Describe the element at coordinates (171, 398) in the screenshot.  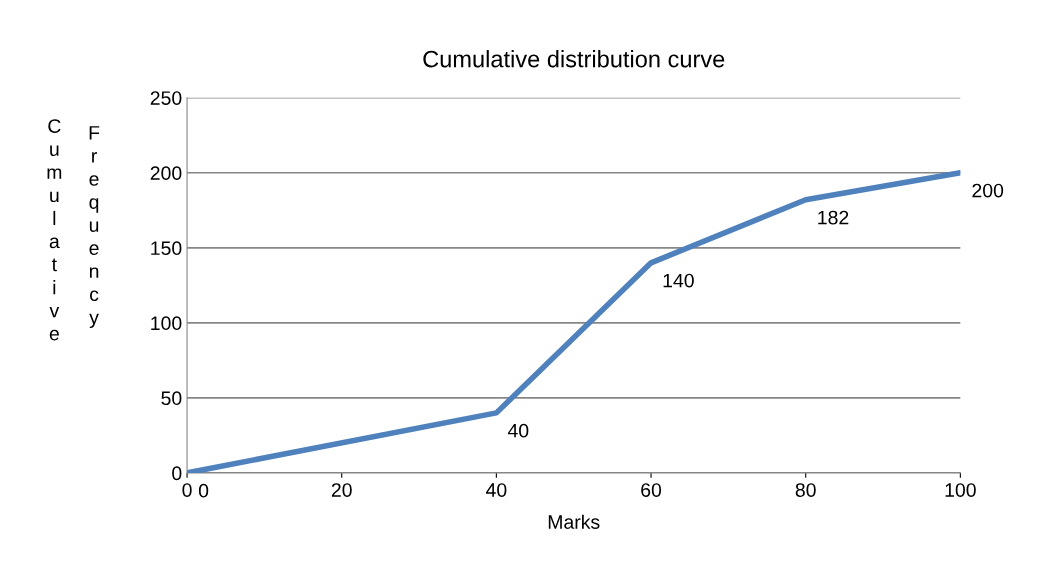
I see `y-tick-label: 50` at that location.